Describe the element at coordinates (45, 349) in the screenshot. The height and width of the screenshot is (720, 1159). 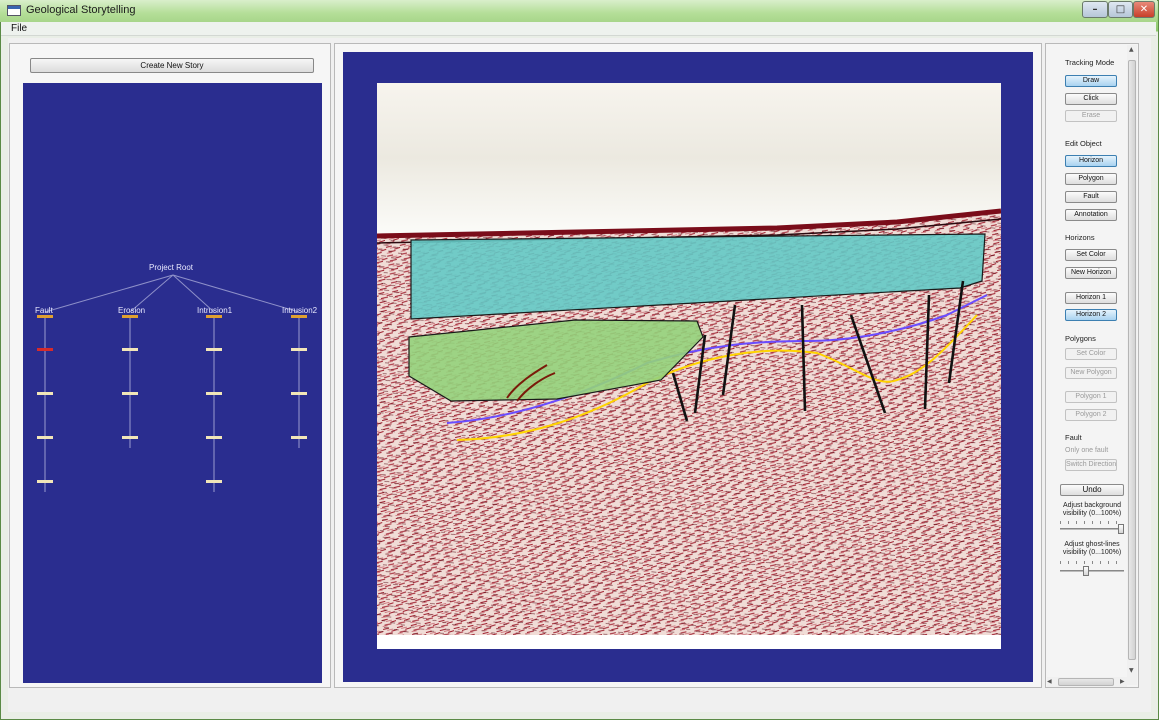
I see `tree-node-selected` at that location.